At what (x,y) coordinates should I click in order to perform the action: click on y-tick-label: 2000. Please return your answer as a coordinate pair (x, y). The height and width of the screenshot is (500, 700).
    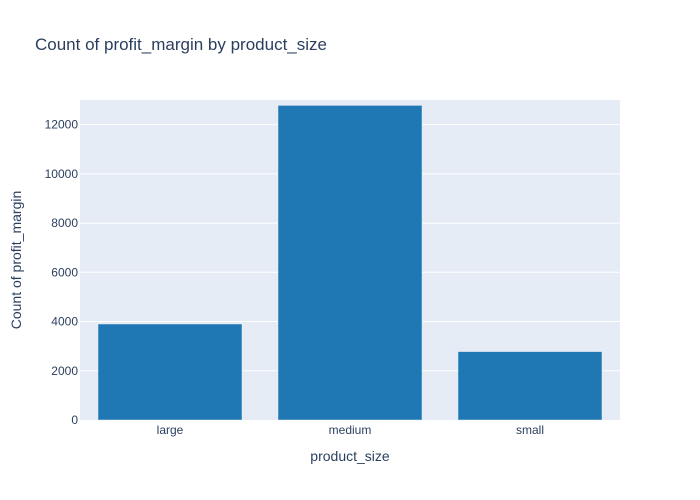
    Looking at the image, I should click on (64, 371).